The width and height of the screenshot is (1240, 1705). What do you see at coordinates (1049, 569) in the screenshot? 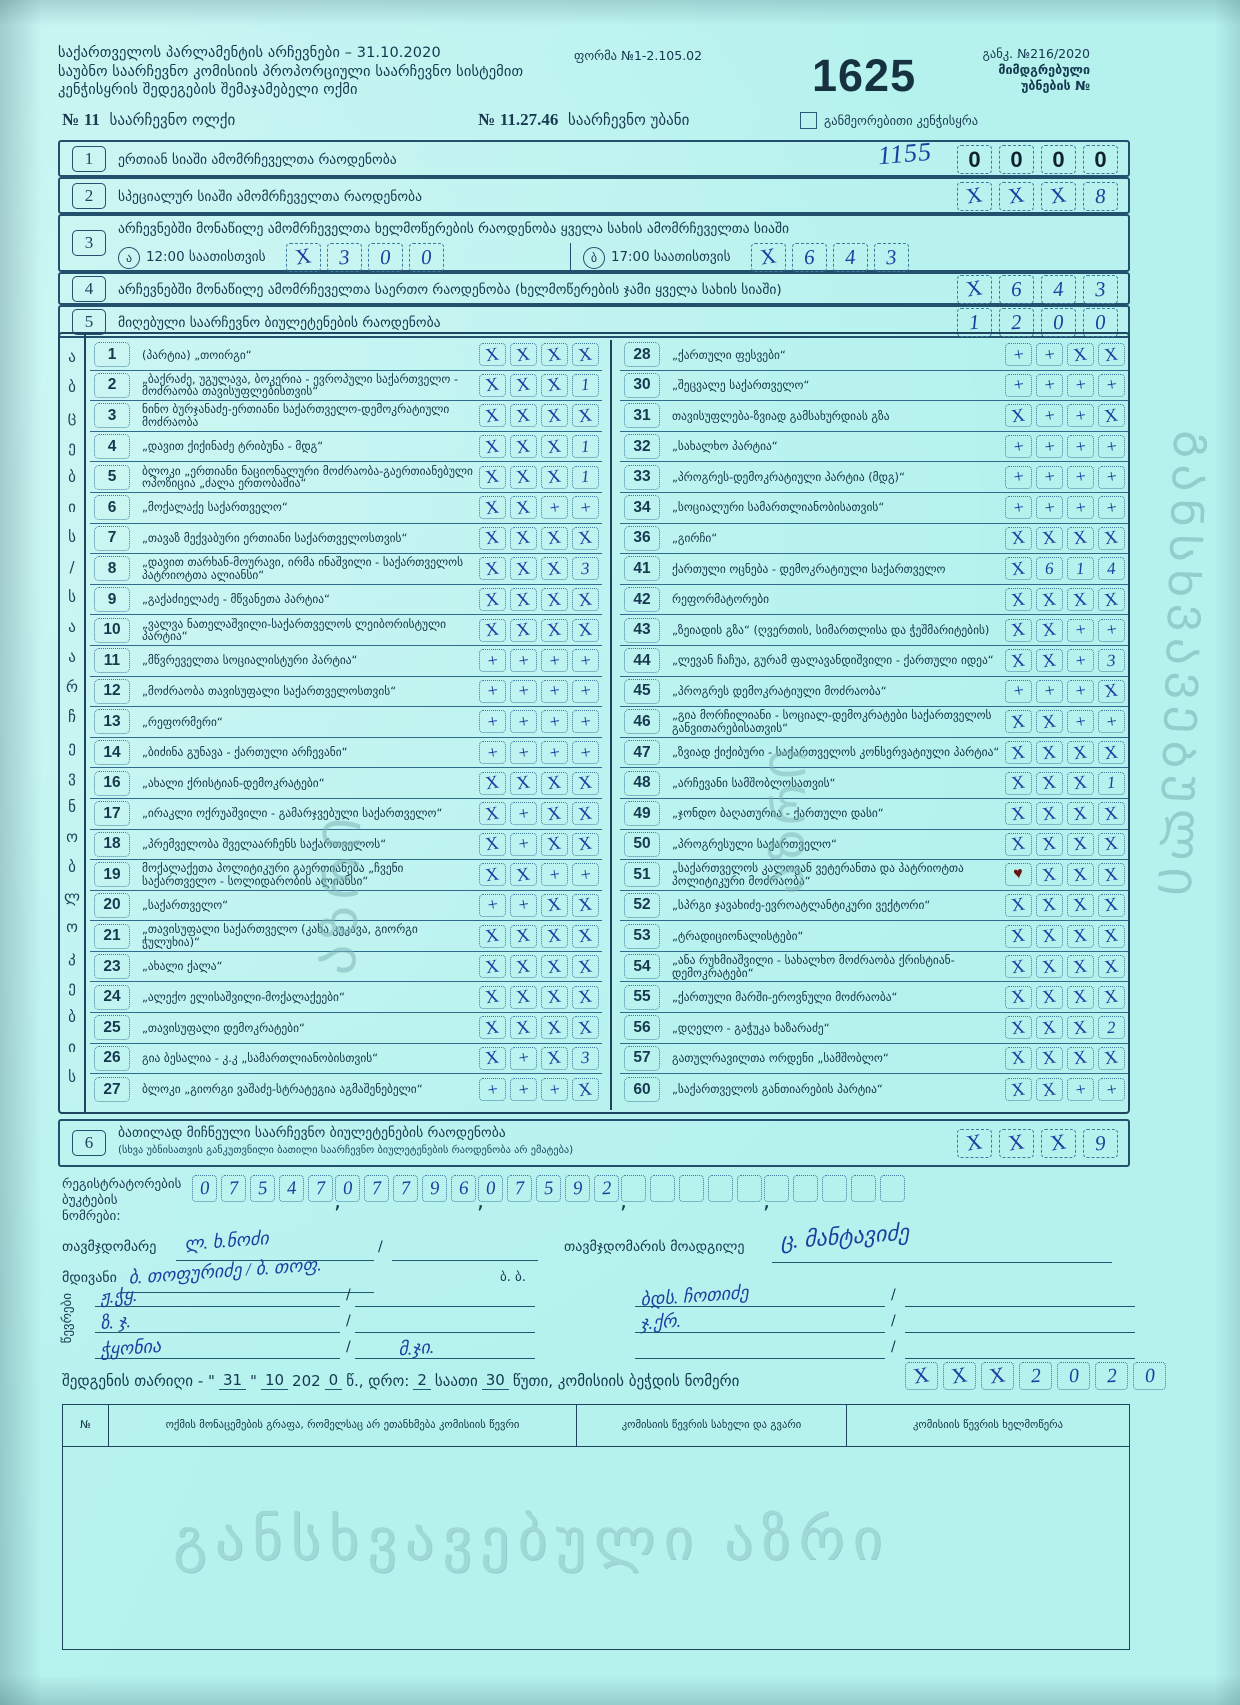
I see `cell: 6` at bounding box center [1049, 569].